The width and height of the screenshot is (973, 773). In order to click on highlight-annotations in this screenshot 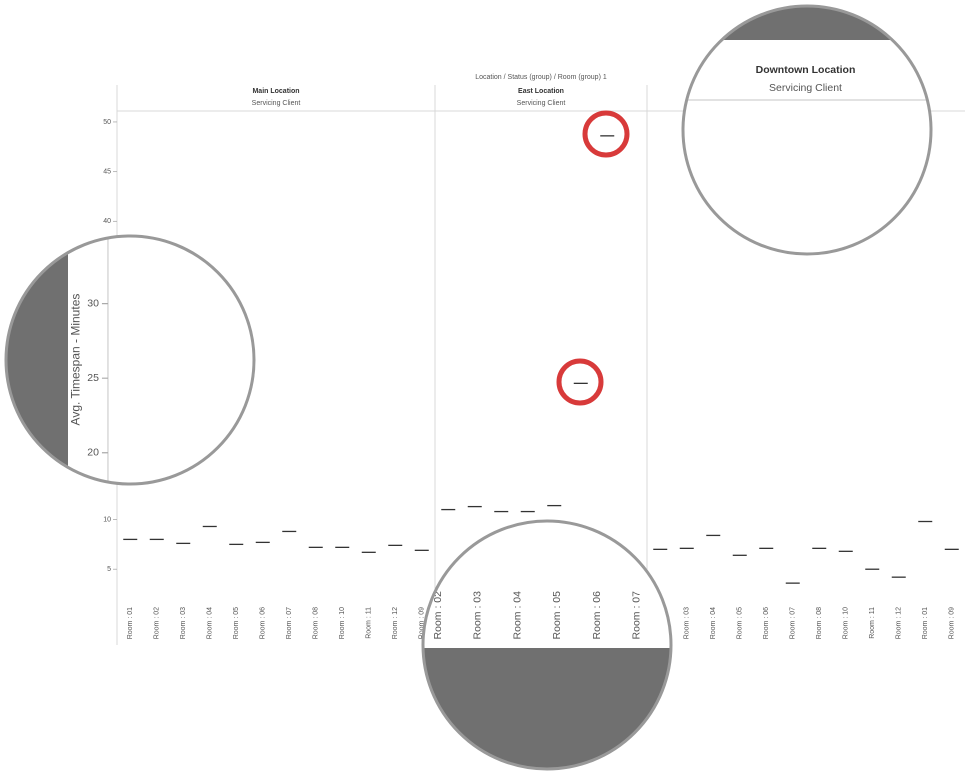, I will do `click(593, 258)`.